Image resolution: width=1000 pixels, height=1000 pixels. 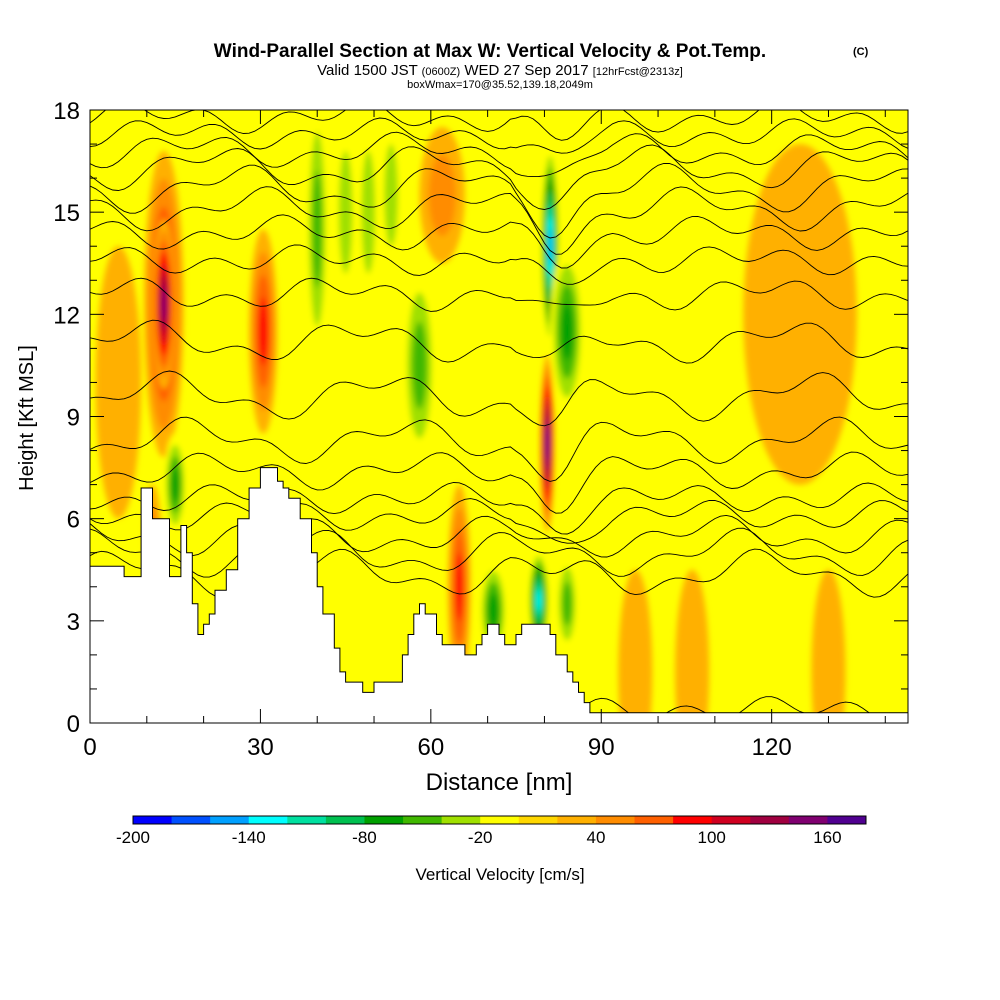 What do you see at coordinates (367, 70) in the screenshot?
I see `subtitle-valid: Valid 1500 JST` at bounding box center [367, 70].